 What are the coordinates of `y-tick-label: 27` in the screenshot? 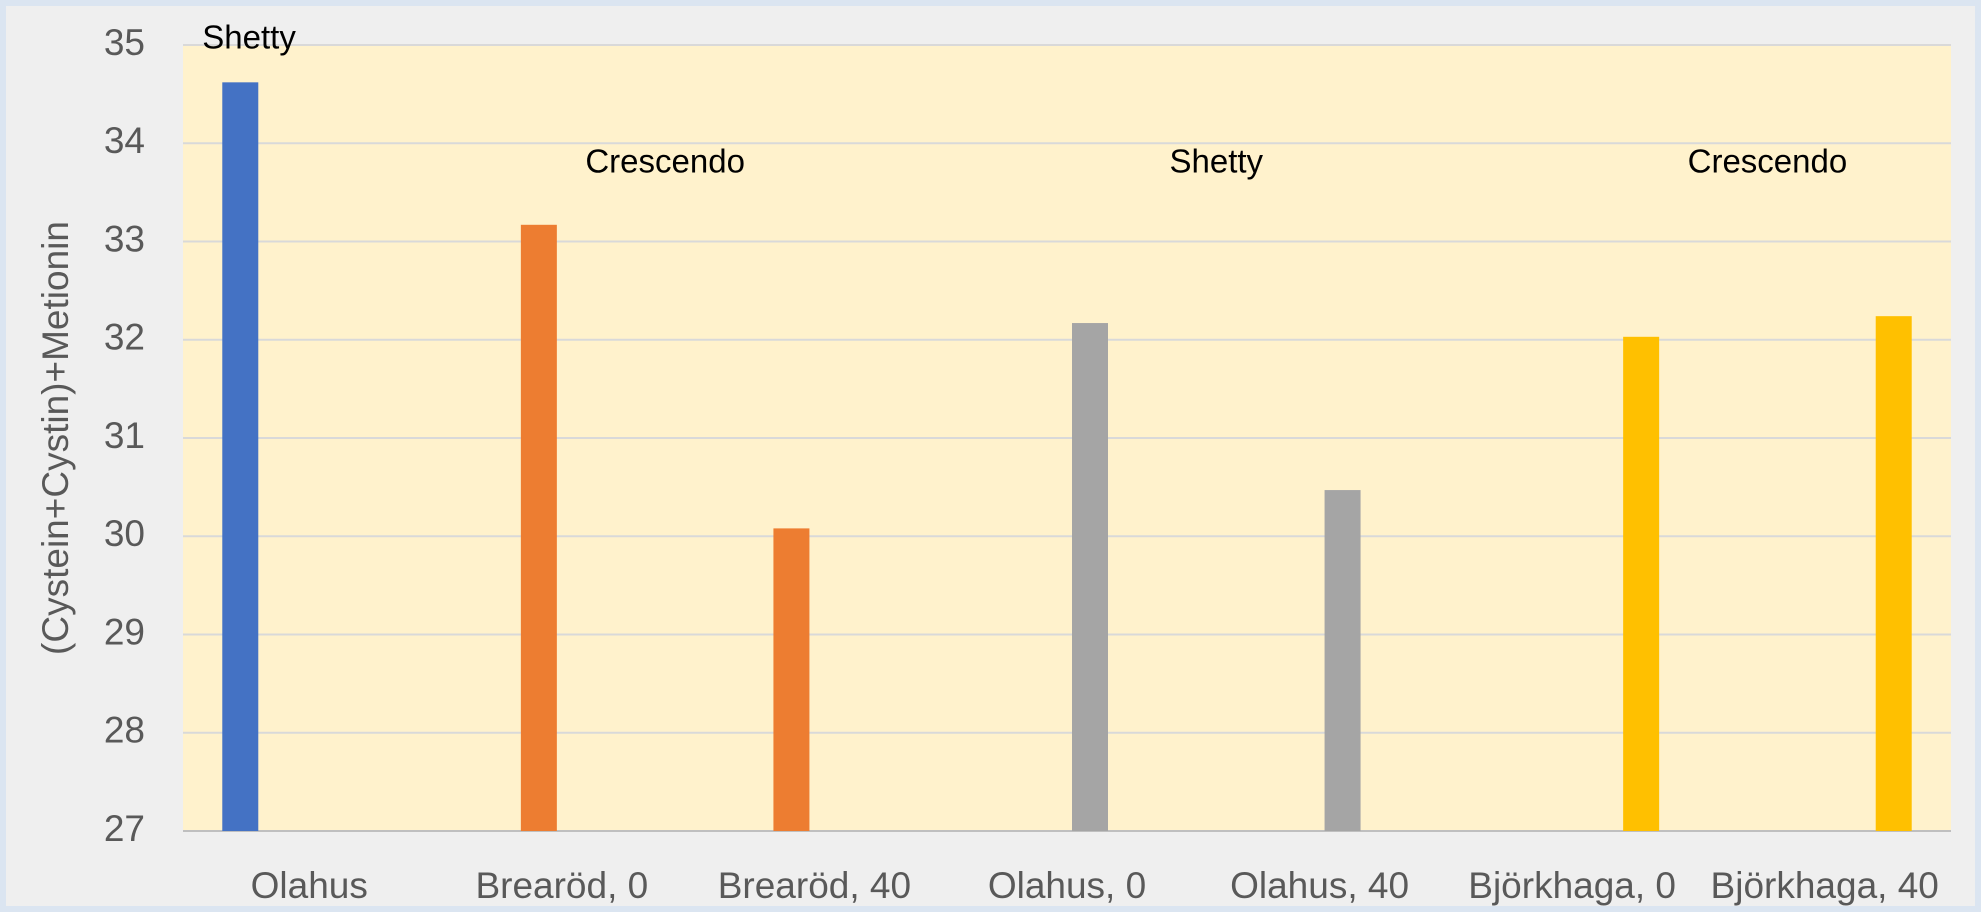 It's located at (124, 828).